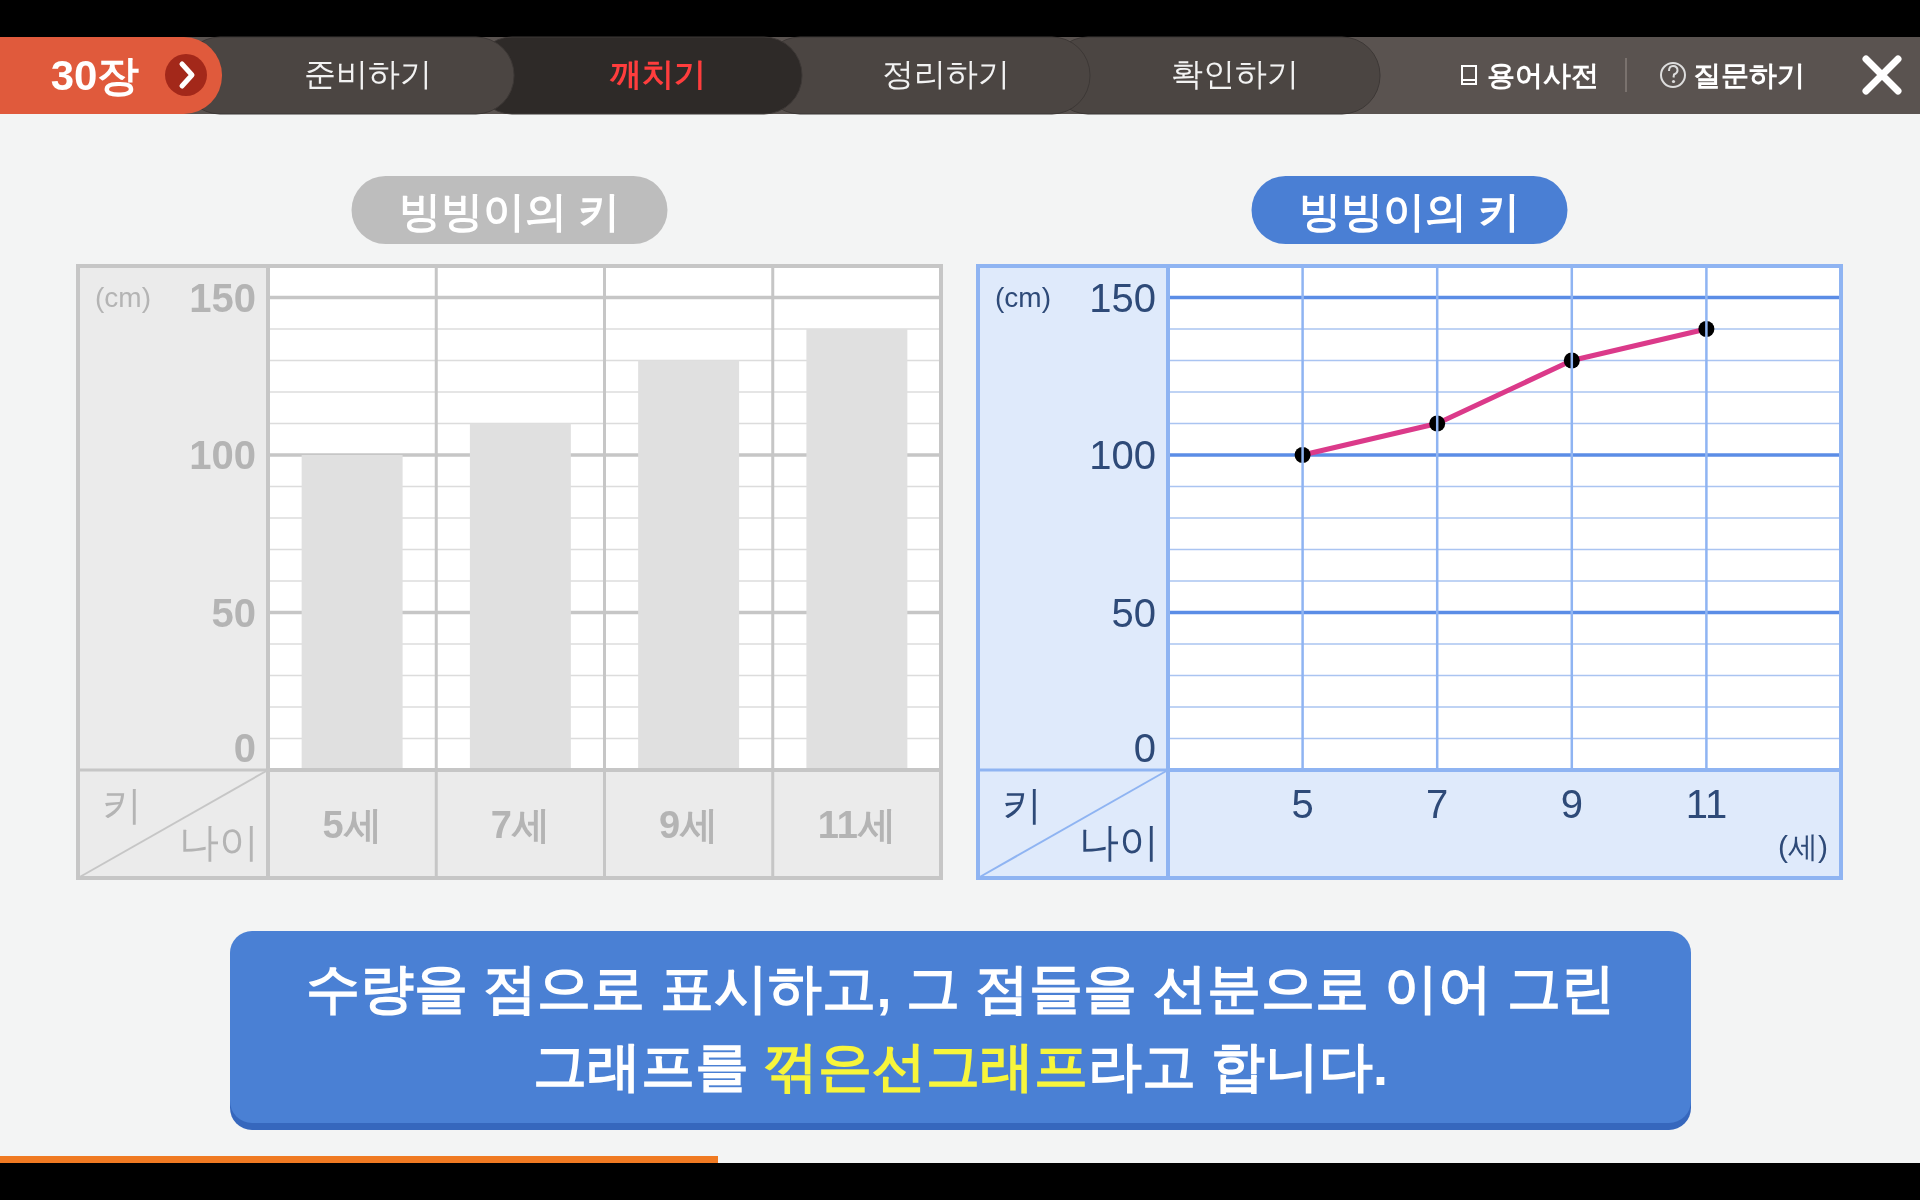 The image size is (1920, 1200). What do you see at coordinates (1706, 804) in the screenshot?
I see `x-tick-label: 11` at bounding box center [1706, 804].